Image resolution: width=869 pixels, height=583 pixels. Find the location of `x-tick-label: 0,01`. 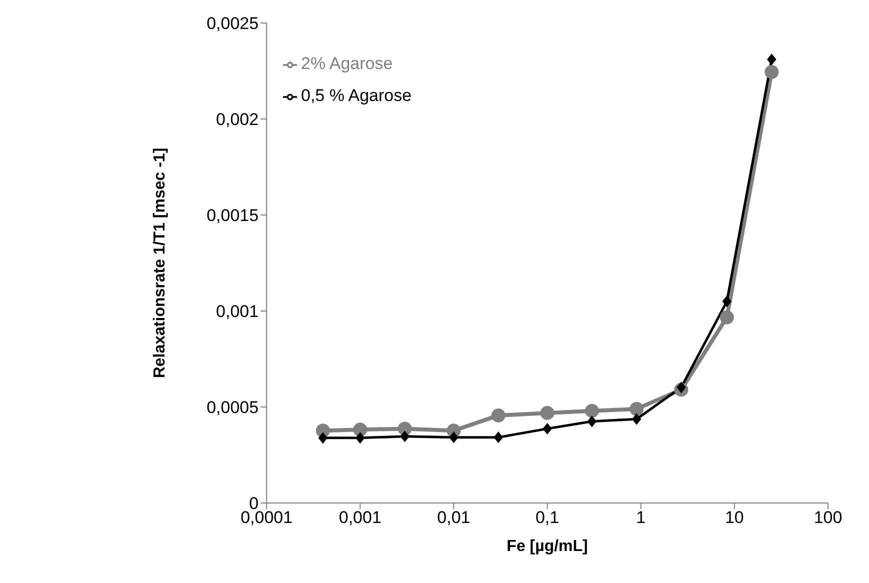

x-tick-label: 0,01 is located at coordinates (453, 518).